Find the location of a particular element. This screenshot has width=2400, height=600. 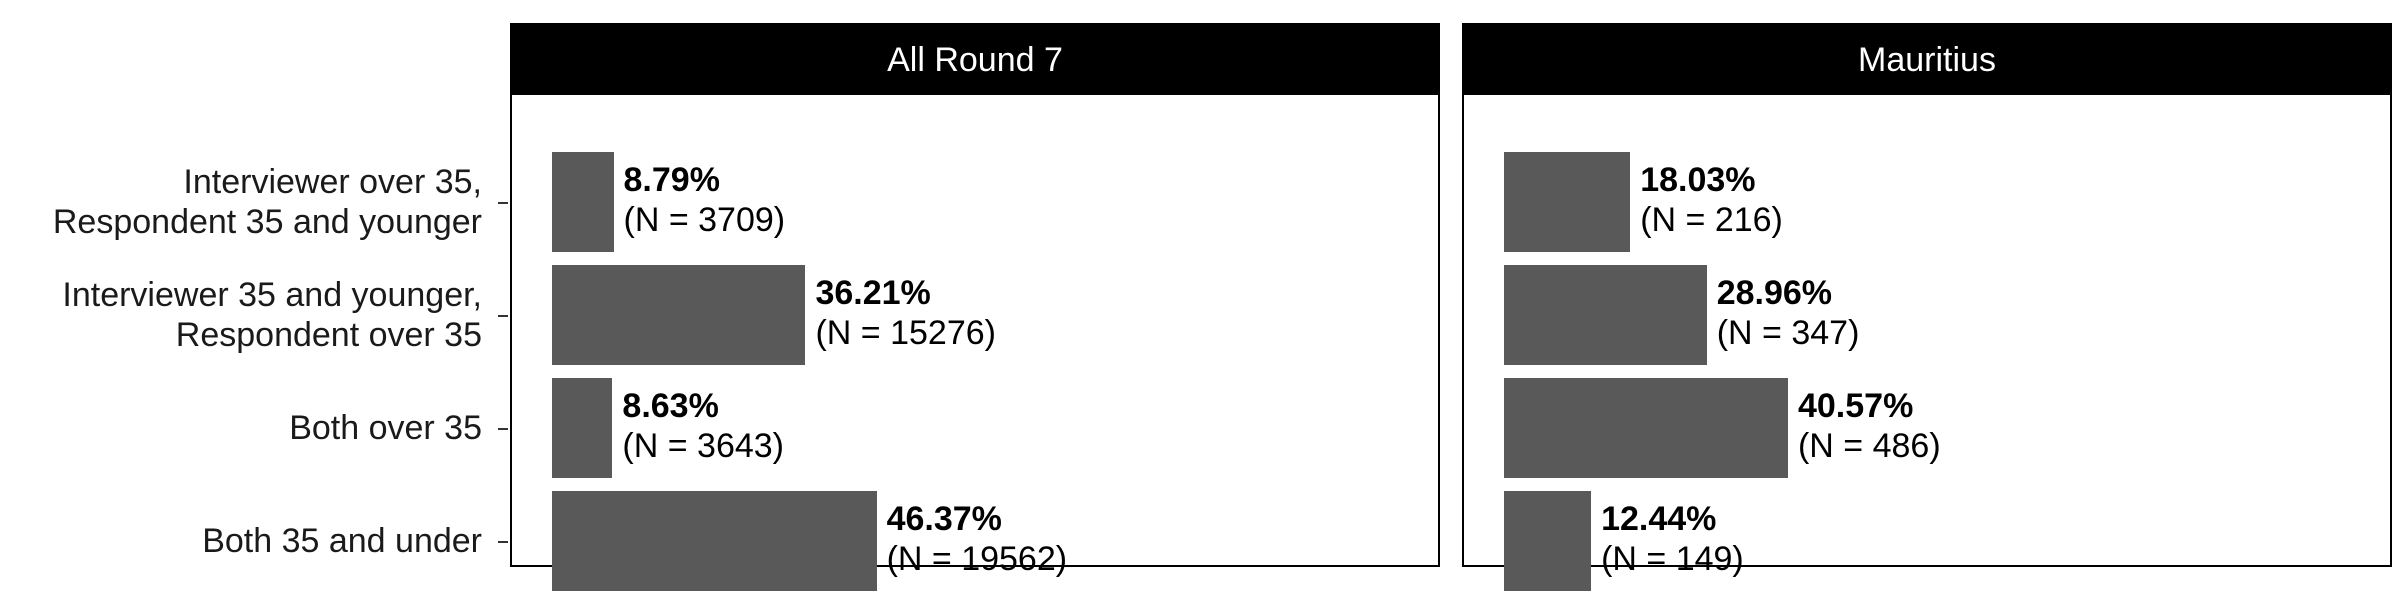

data-label: 8.63% (N = 3643) is located at coordinates (703, 426).